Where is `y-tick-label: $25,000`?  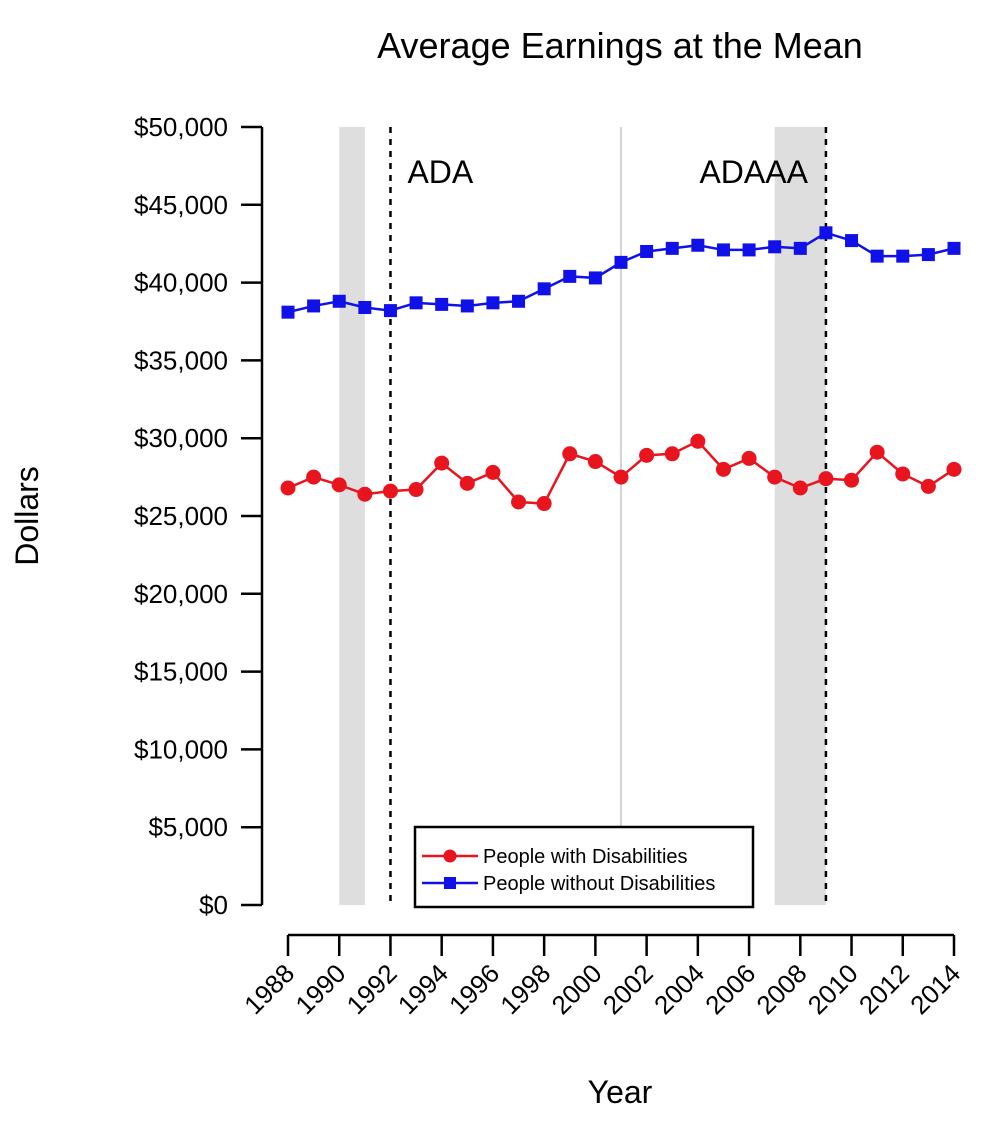
y-tick-label: $25,000 is located at coordinates (181, 516).